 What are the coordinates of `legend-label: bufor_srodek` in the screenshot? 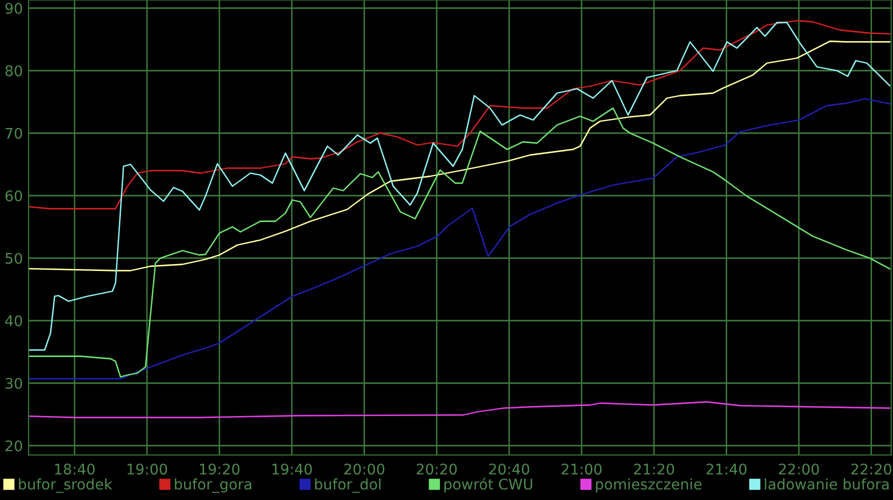 It's located at (65, 485).